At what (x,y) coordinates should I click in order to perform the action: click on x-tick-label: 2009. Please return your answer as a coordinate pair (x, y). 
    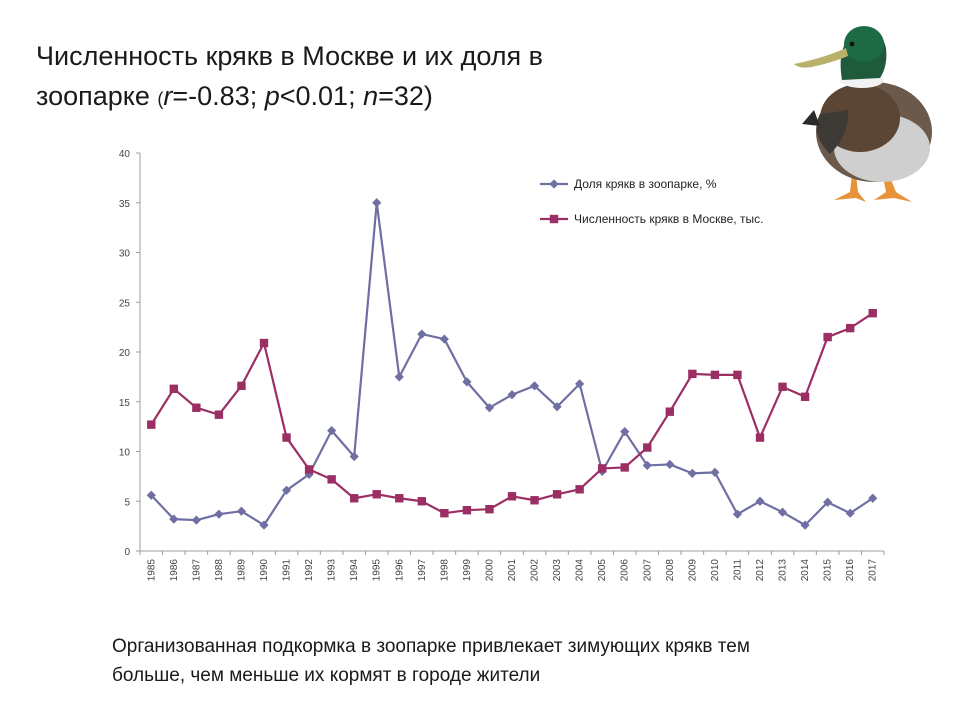
    Looking at the image, I should click on (692, 570).